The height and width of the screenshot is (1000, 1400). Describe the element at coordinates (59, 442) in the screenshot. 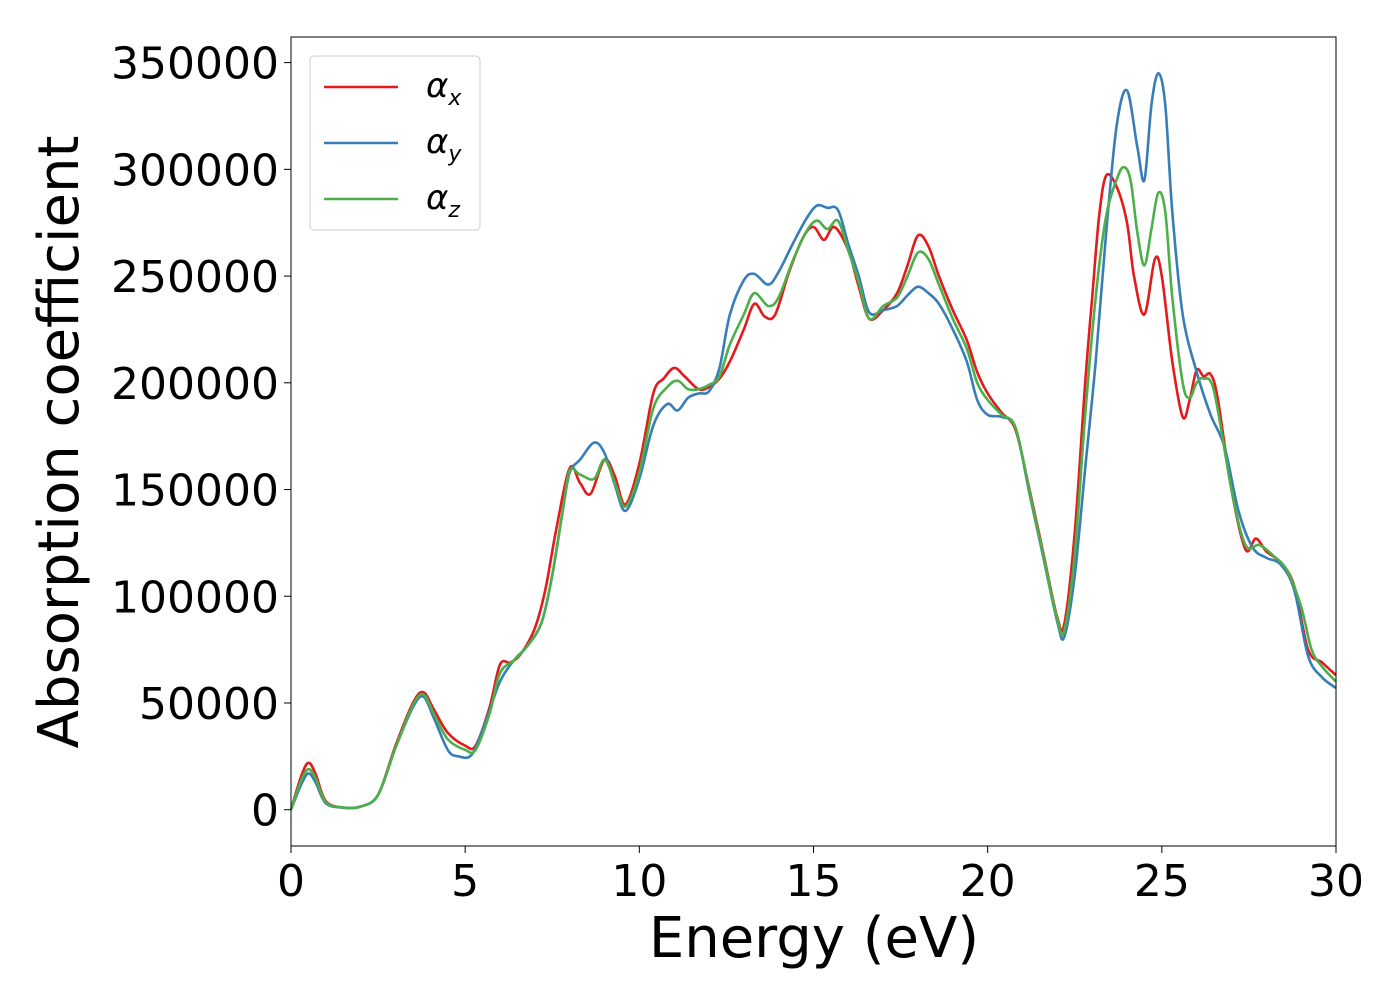

I see `y-axis-title: Absorption coefficient` at that location.